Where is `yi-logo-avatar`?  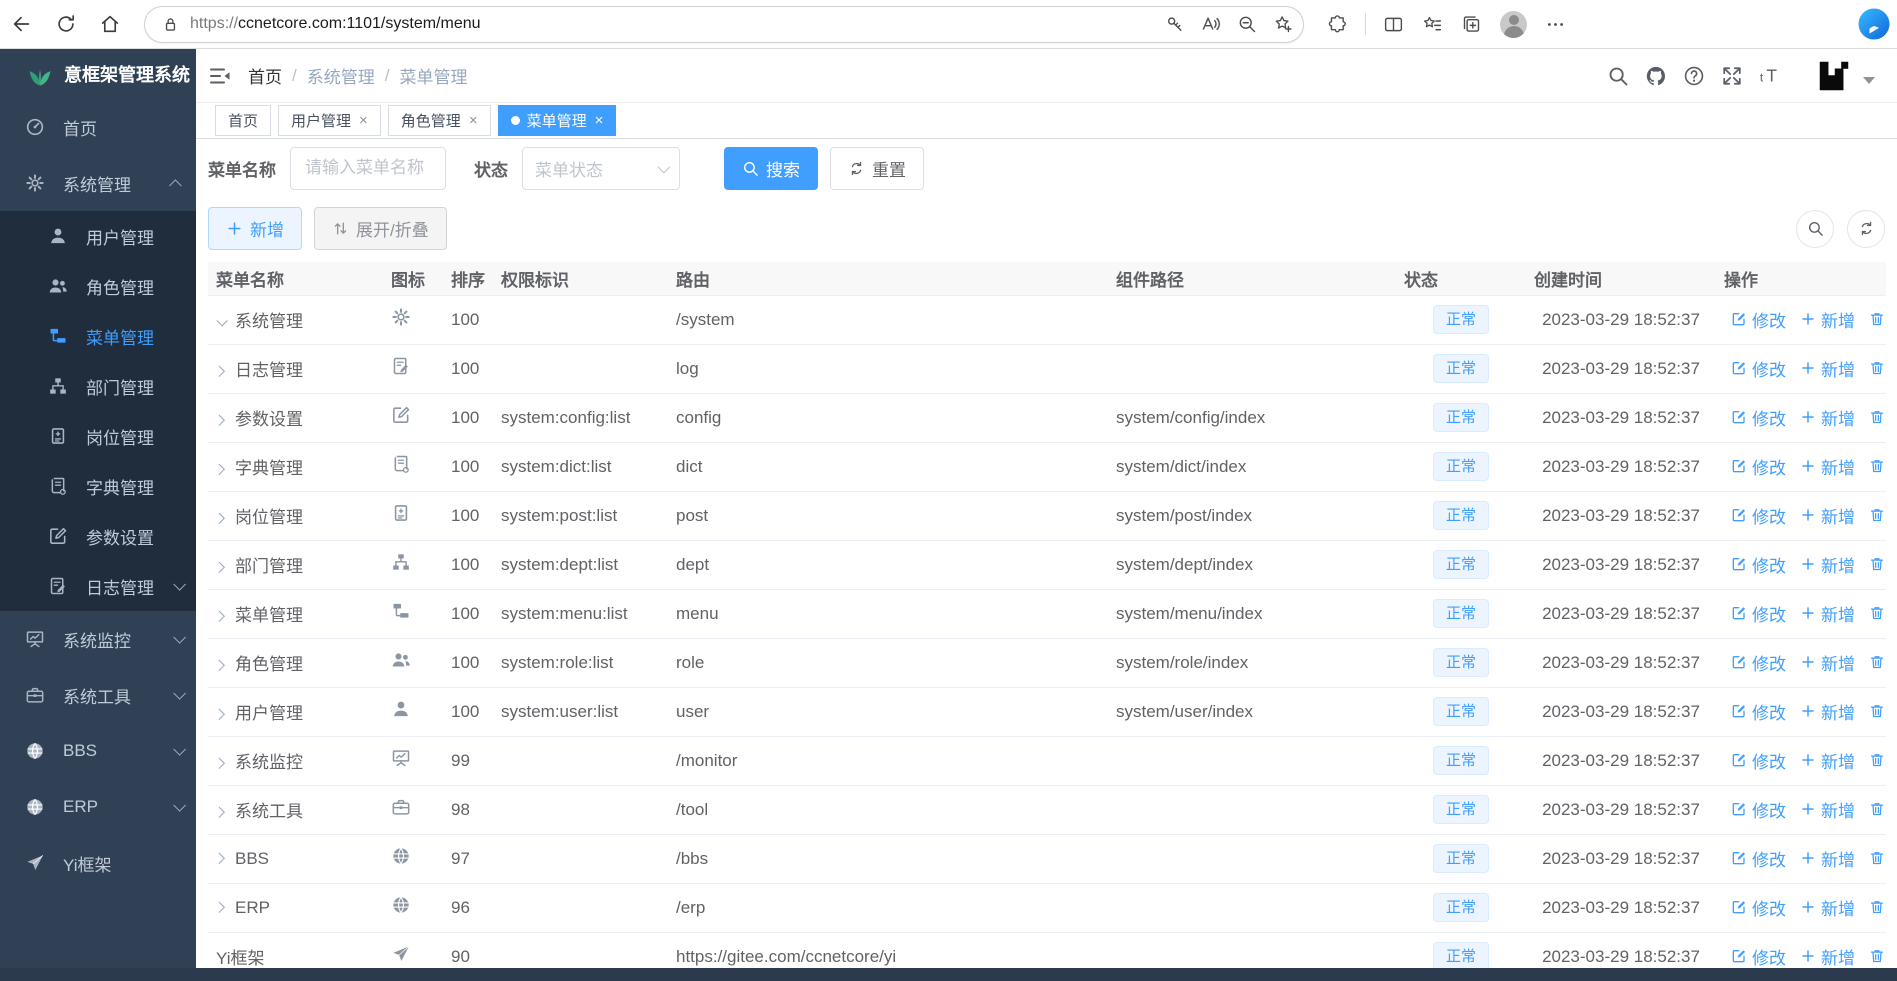
yi-logo-avatar is located at coordinates (1834, 76).